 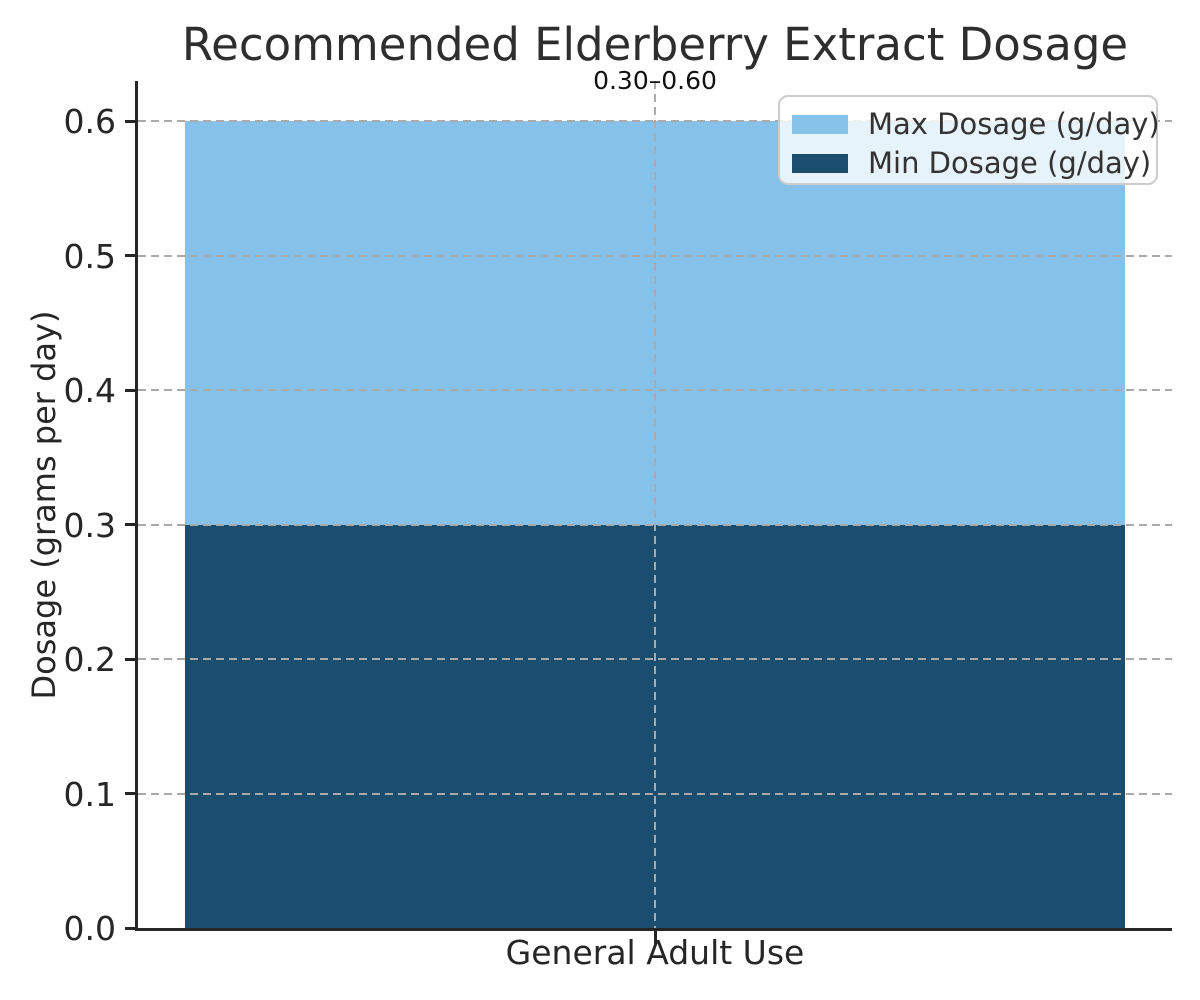 I want to click on y-tick-label: 0.0, so click(x=89, y=928).